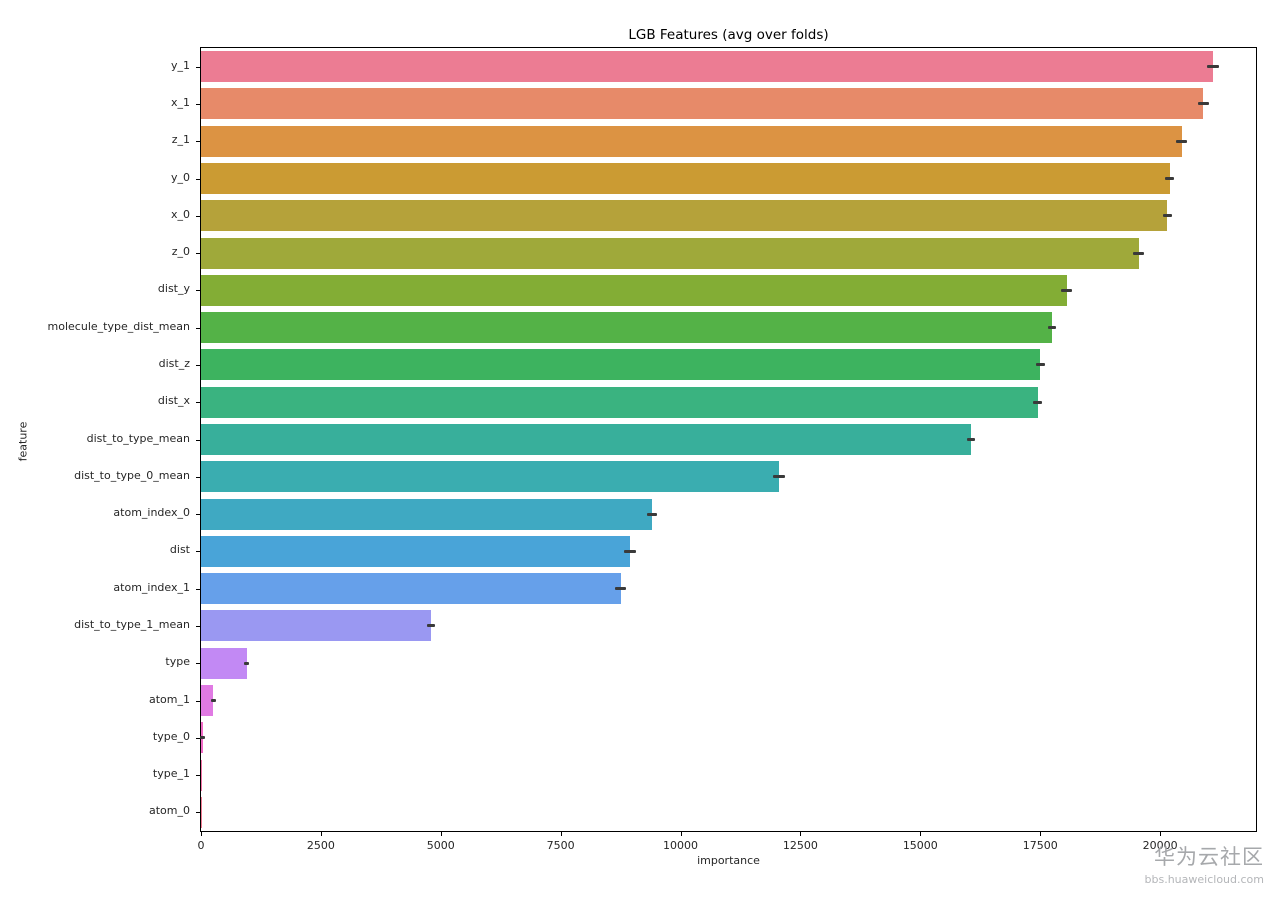 The width and height of the screenshot is (1280, 900). What do you see at coordinates (177, 662) in the screenshot?
I see `y-tick-label-type: type` at bounding box center [177, 662].